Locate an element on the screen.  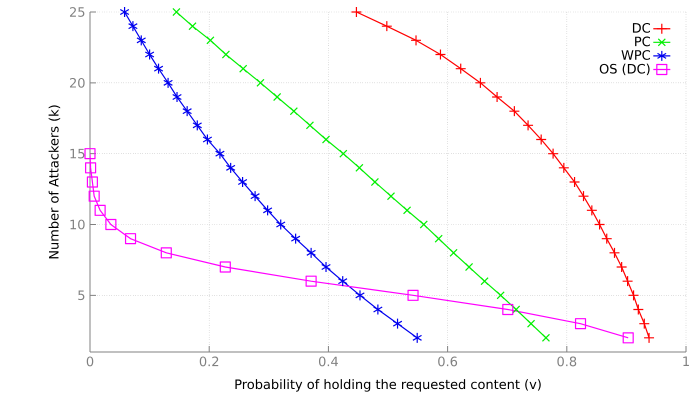
x-tick-label: 0 is located at coordinates (90, 361).